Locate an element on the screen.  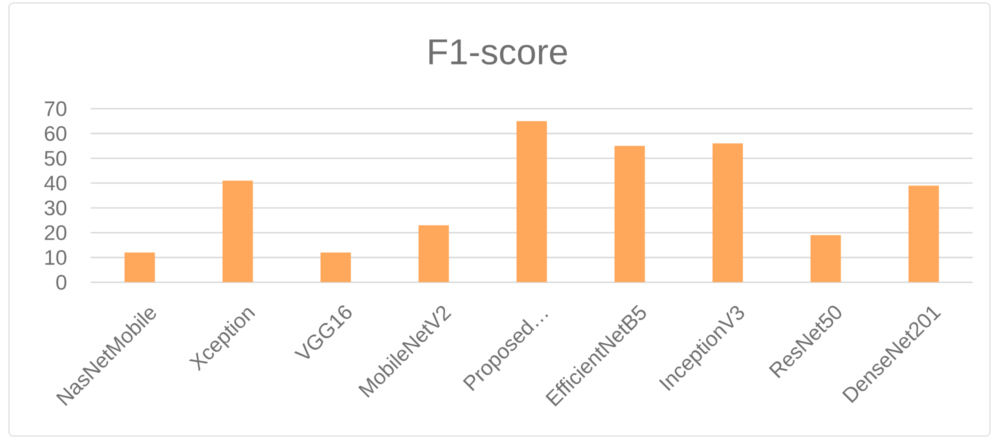
y-tick-label: 60 is located at coordinates (55, 133).